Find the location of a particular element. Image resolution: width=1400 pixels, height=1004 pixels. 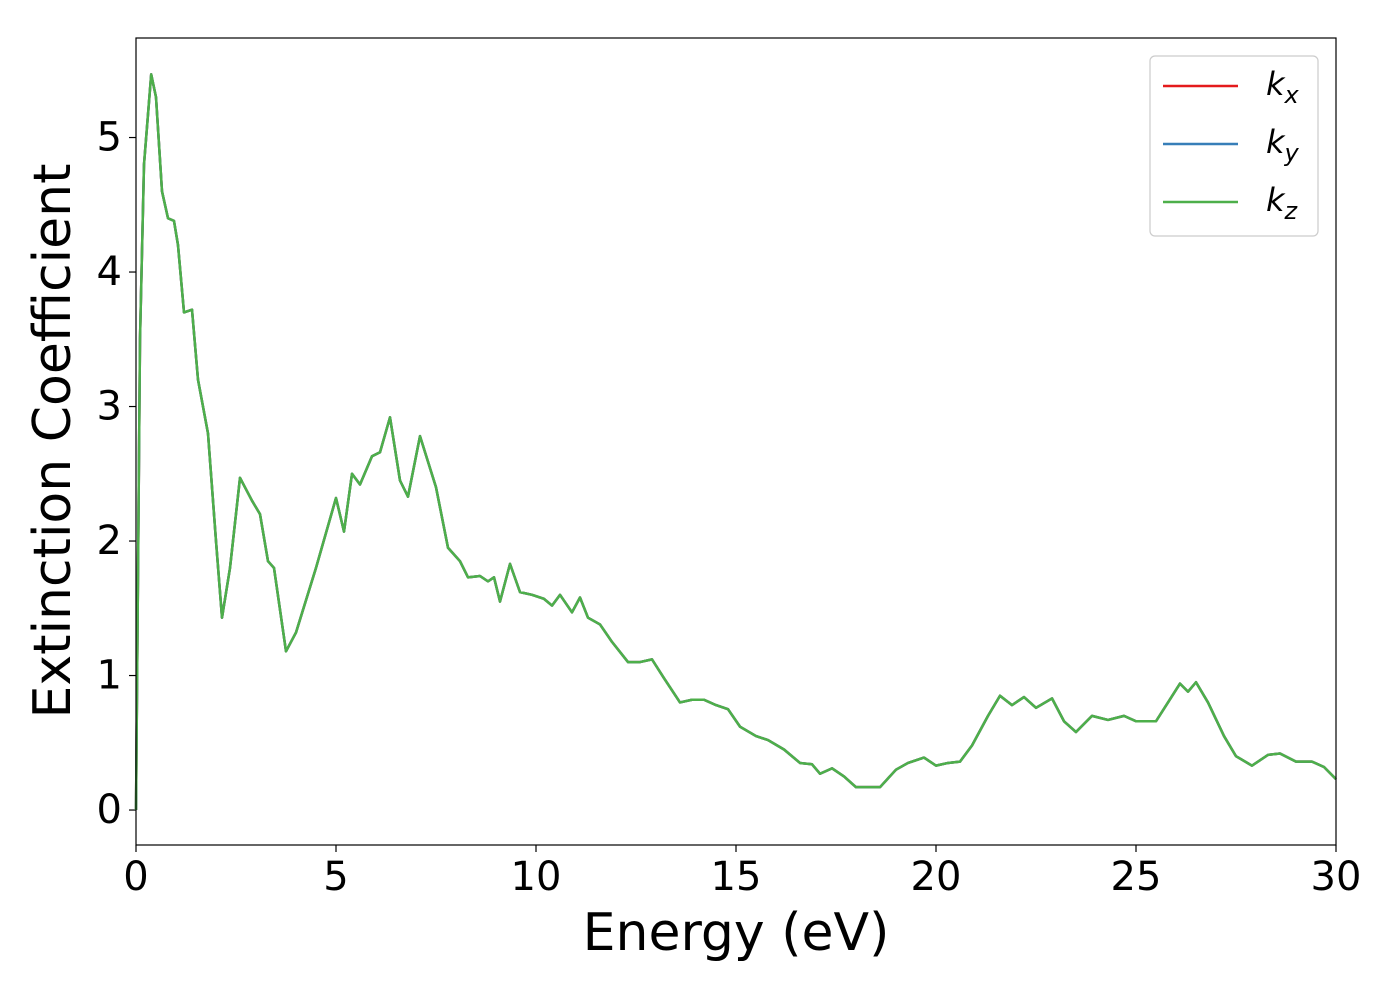

y-tick-label: 2 is located at coordinates (109, 541).